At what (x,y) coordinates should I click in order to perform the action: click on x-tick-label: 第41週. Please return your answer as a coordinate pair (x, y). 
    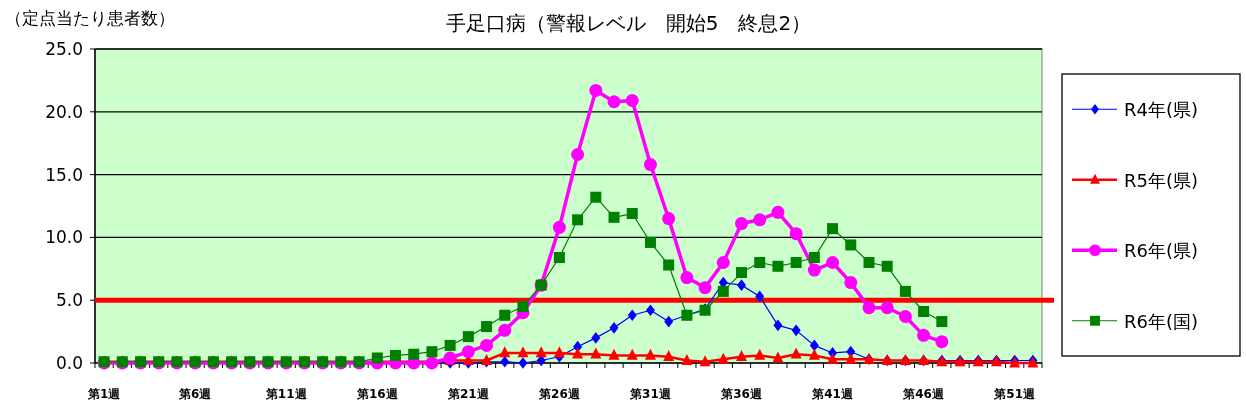
    Looking at the image, I should click on (832, 394).